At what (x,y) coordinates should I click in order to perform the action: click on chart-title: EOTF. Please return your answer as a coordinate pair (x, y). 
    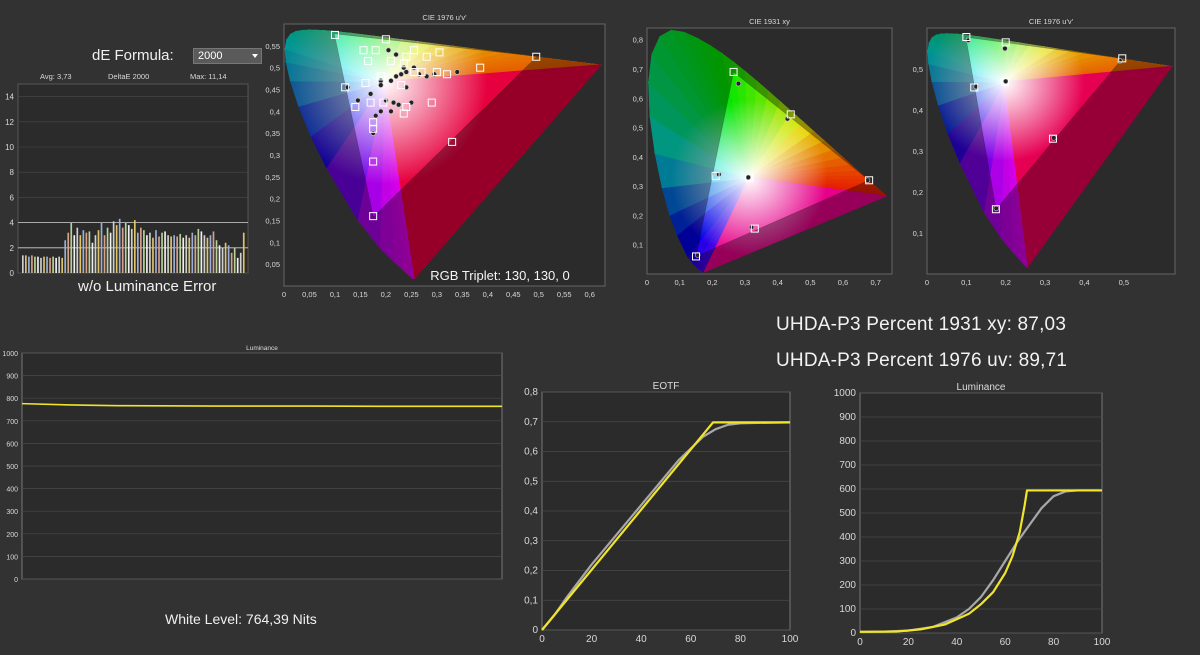
    Looking at the image, I should click on (666, 386).